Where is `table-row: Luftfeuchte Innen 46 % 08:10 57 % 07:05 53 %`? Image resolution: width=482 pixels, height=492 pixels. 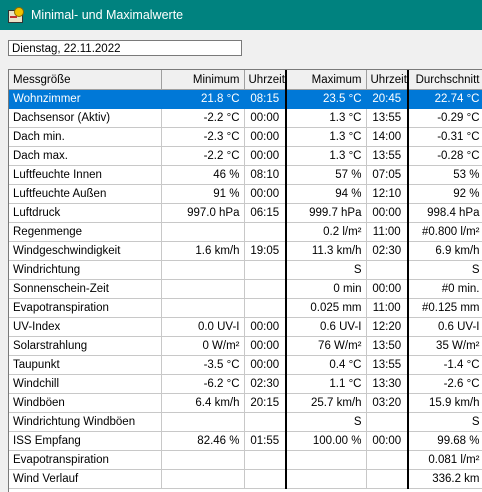 table-row: Luftfeuchte Innen 46 % 08:10 57 % 07:05 53 % is located at coordinates (245, 175).